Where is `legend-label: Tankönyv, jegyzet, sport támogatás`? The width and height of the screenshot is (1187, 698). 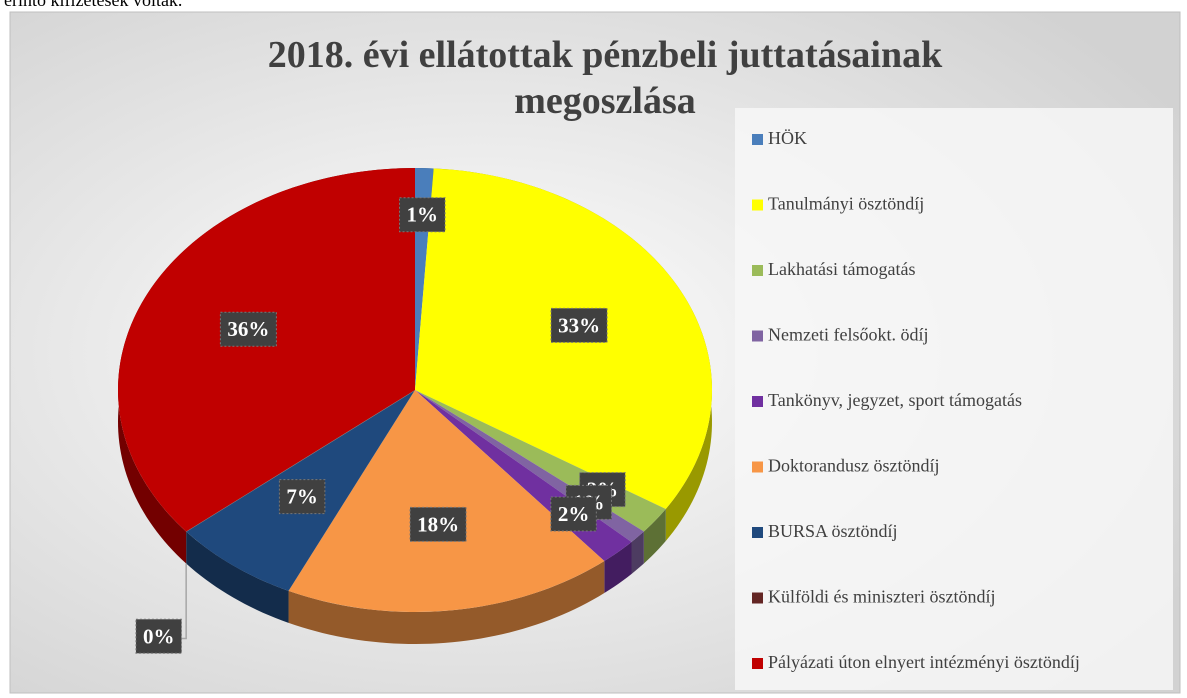
legend-label: Tankönyv, jegyzet, sport támogatás is located at coordinates (895, 400).